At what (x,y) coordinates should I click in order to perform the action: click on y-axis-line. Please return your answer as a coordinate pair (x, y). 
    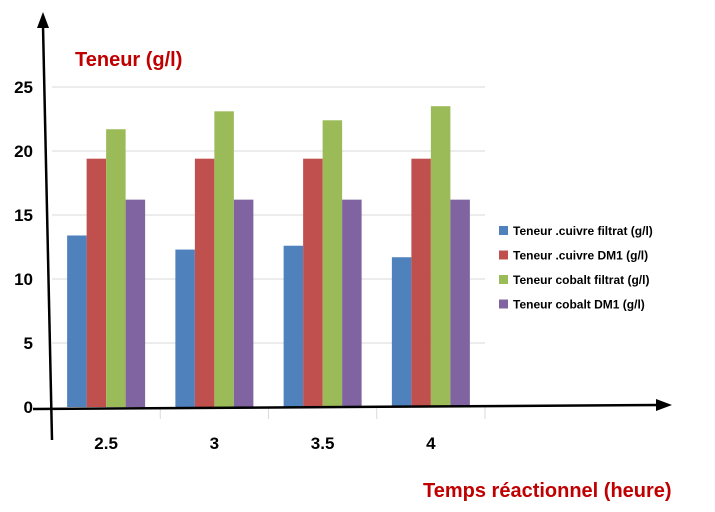
    Looking at the image, I should click on (47, 233).